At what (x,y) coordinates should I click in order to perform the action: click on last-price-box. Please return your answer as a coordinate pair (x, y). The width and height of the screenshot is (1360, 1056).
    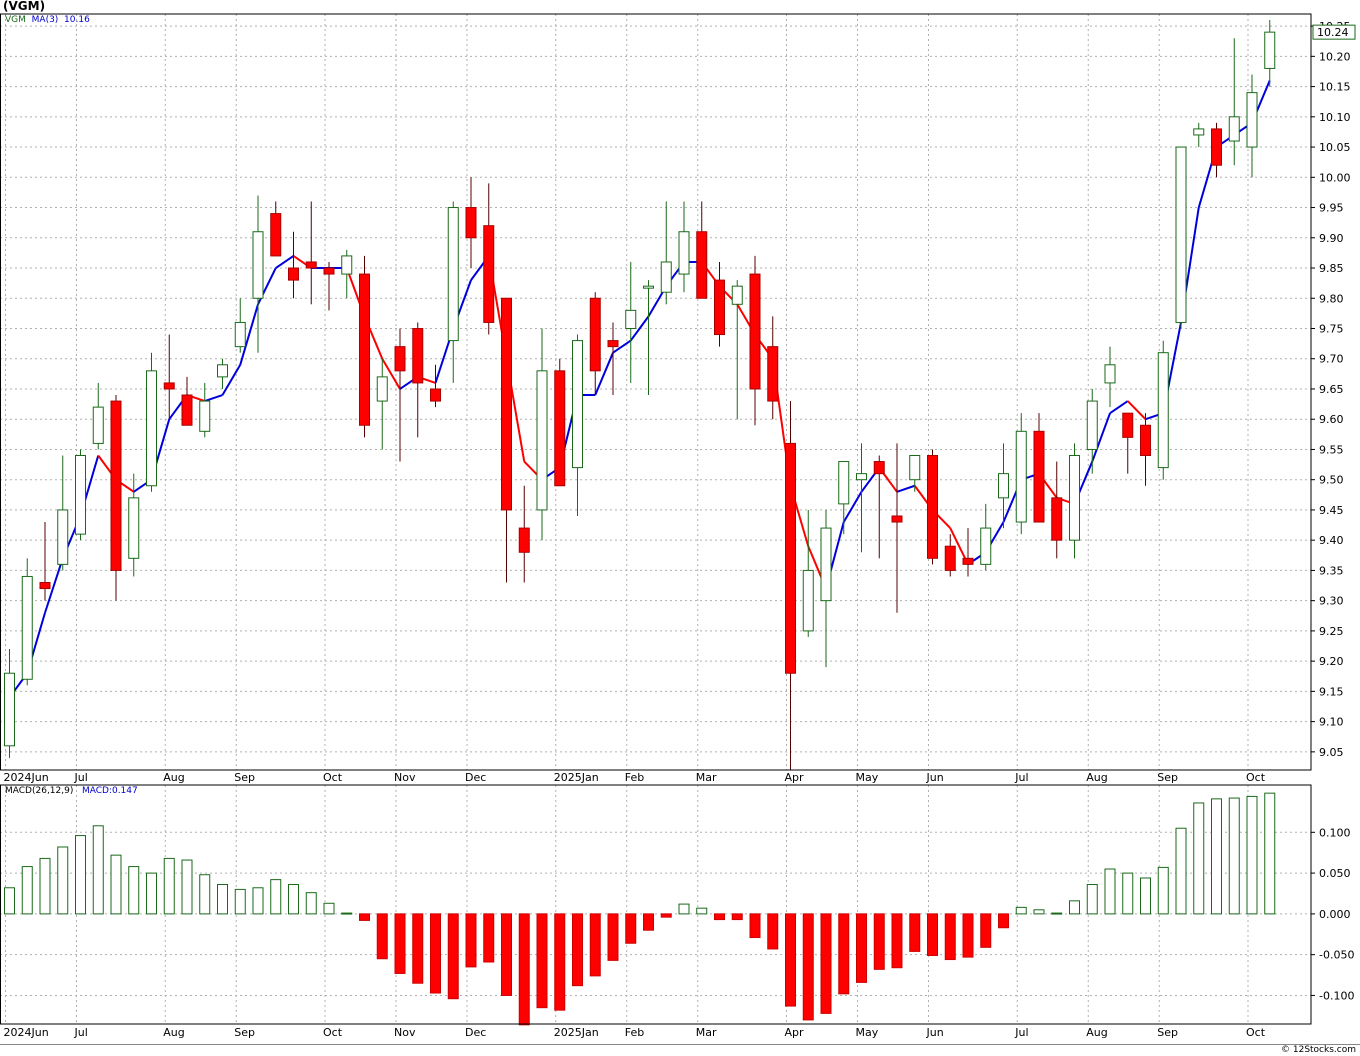
    Looking at the image, I should click on (1334, 32).